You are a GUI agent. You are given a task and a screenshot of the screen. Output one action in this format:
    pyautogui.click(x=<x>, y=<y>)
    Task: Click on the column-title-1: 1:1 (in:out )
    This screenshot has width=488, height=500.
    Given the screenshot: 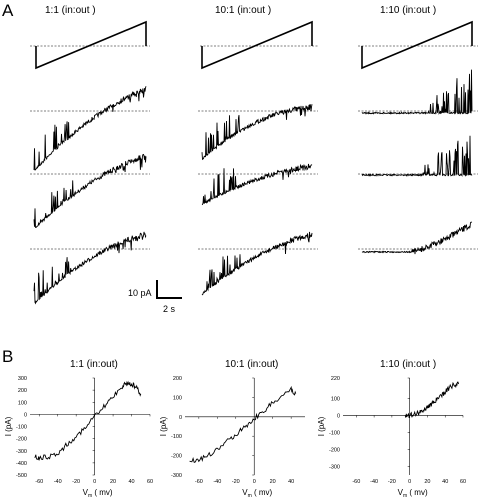 What is the action you would take?
    pyautogui.click(x=70, y=10)
    